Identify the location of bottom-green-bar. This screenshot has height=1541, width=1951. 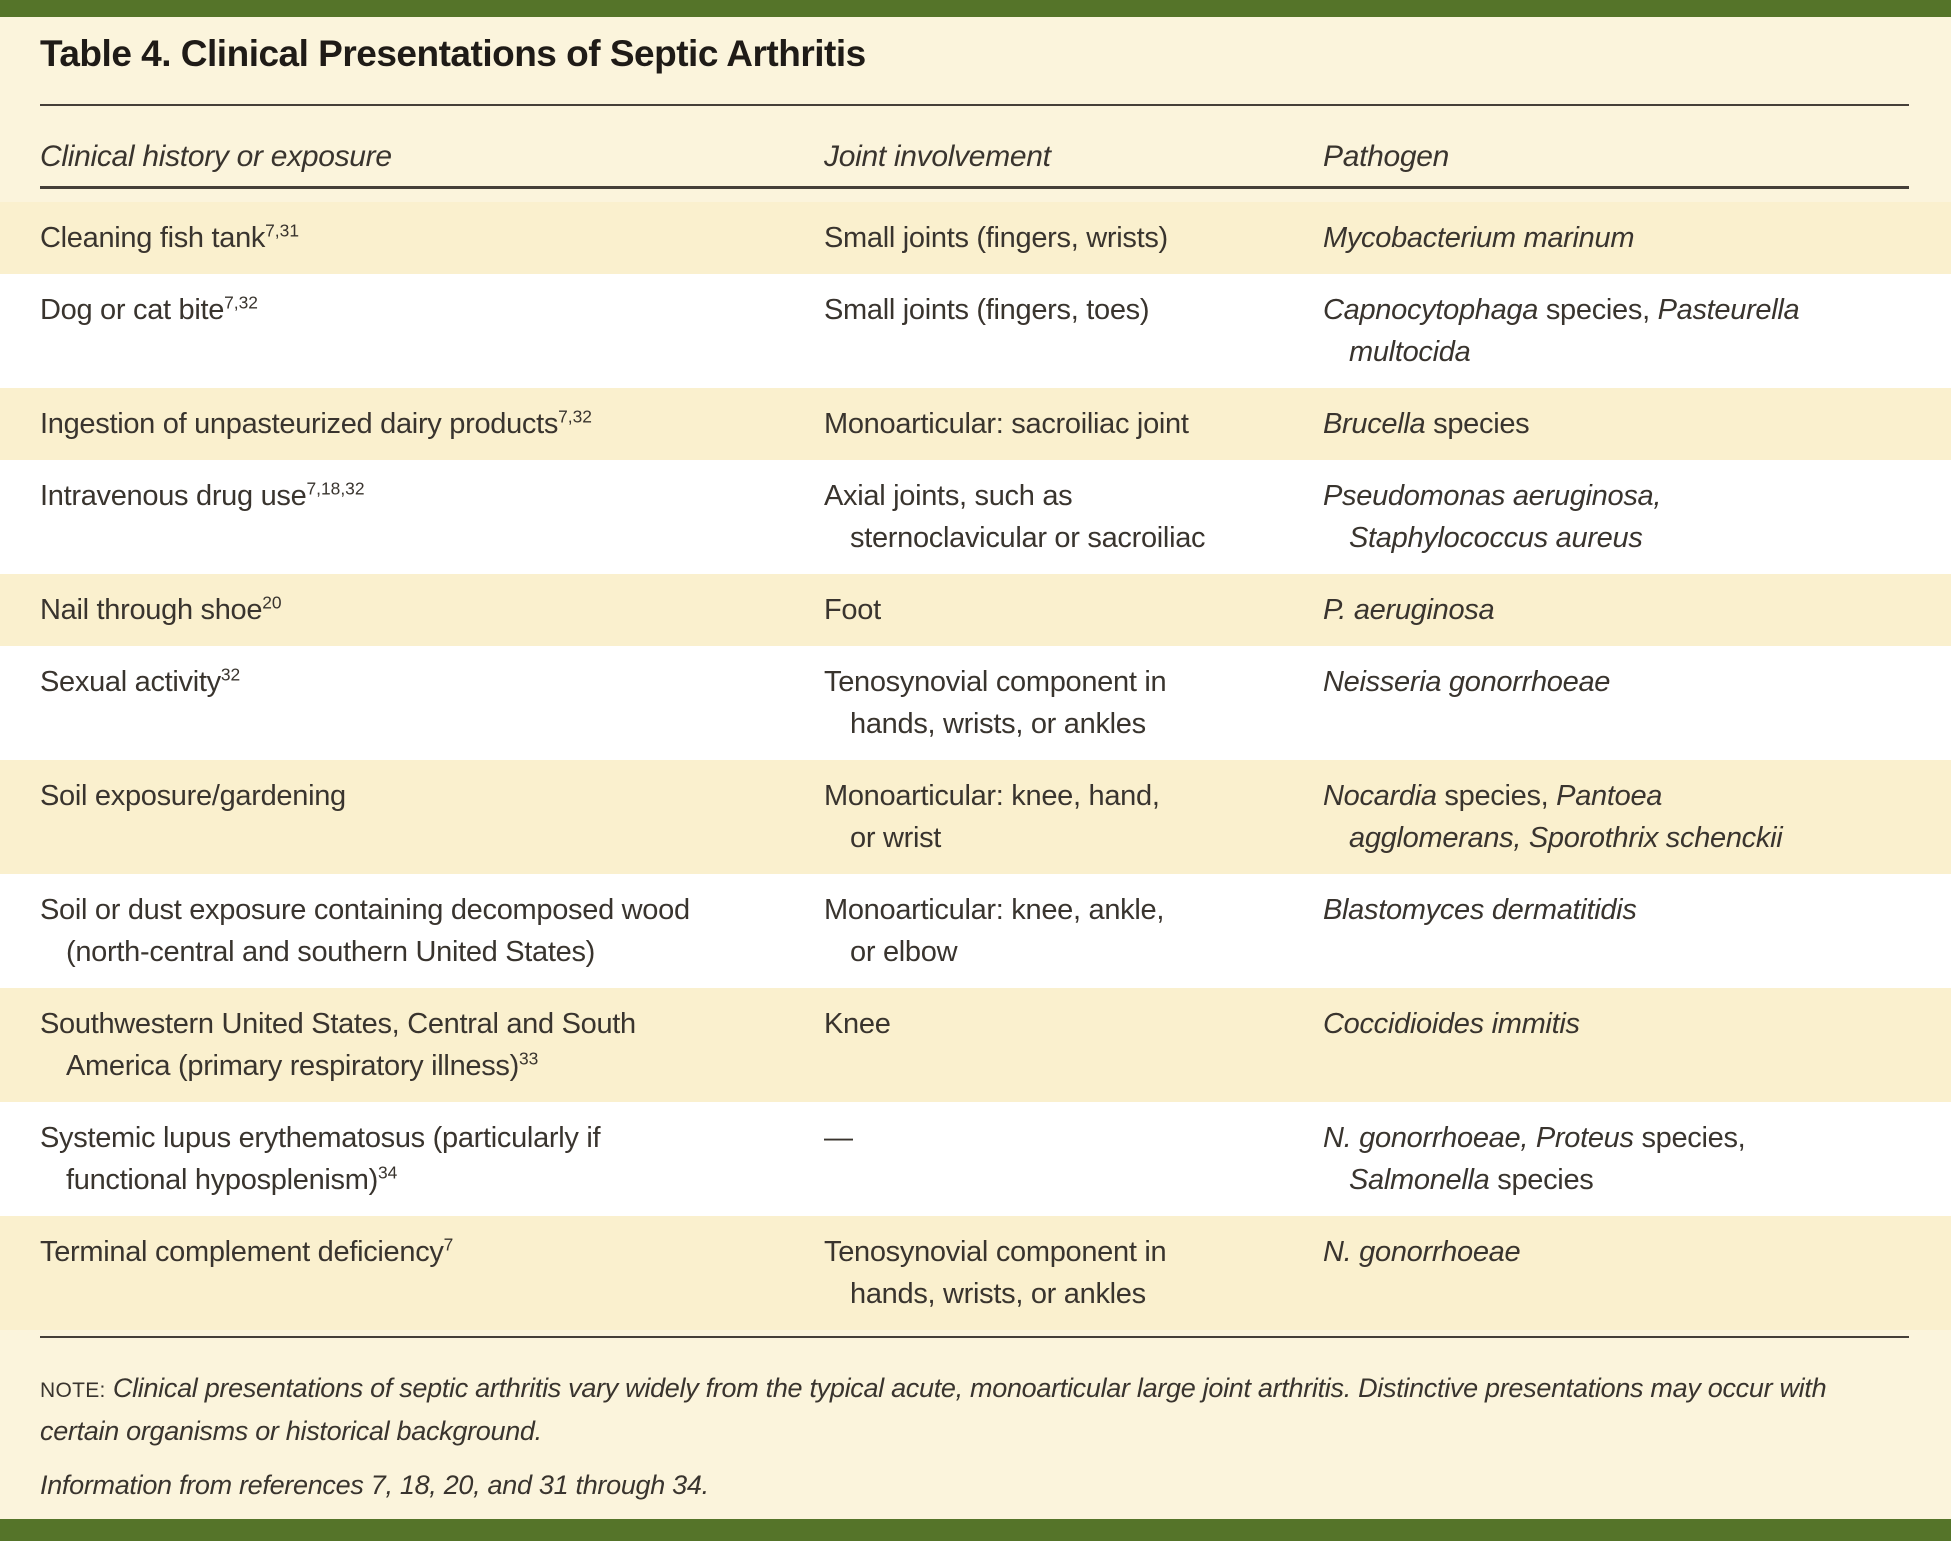
(975, 1530).